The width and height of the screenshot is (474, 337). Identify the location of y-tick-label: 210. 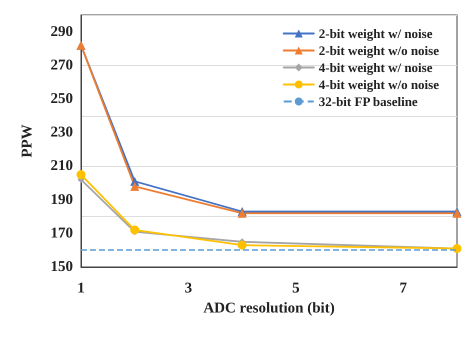
(61, 166).